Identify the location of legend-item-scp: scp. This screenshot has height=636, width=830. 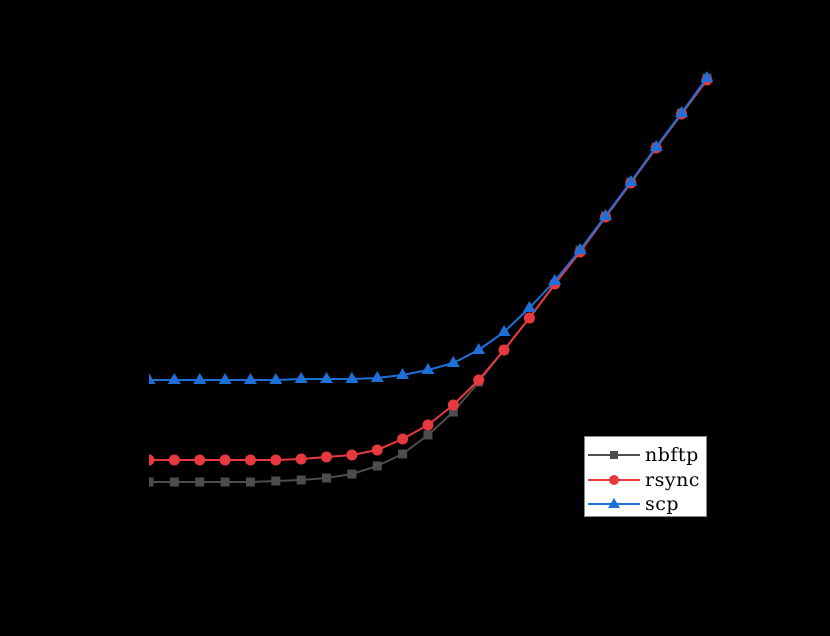
(646, 504).